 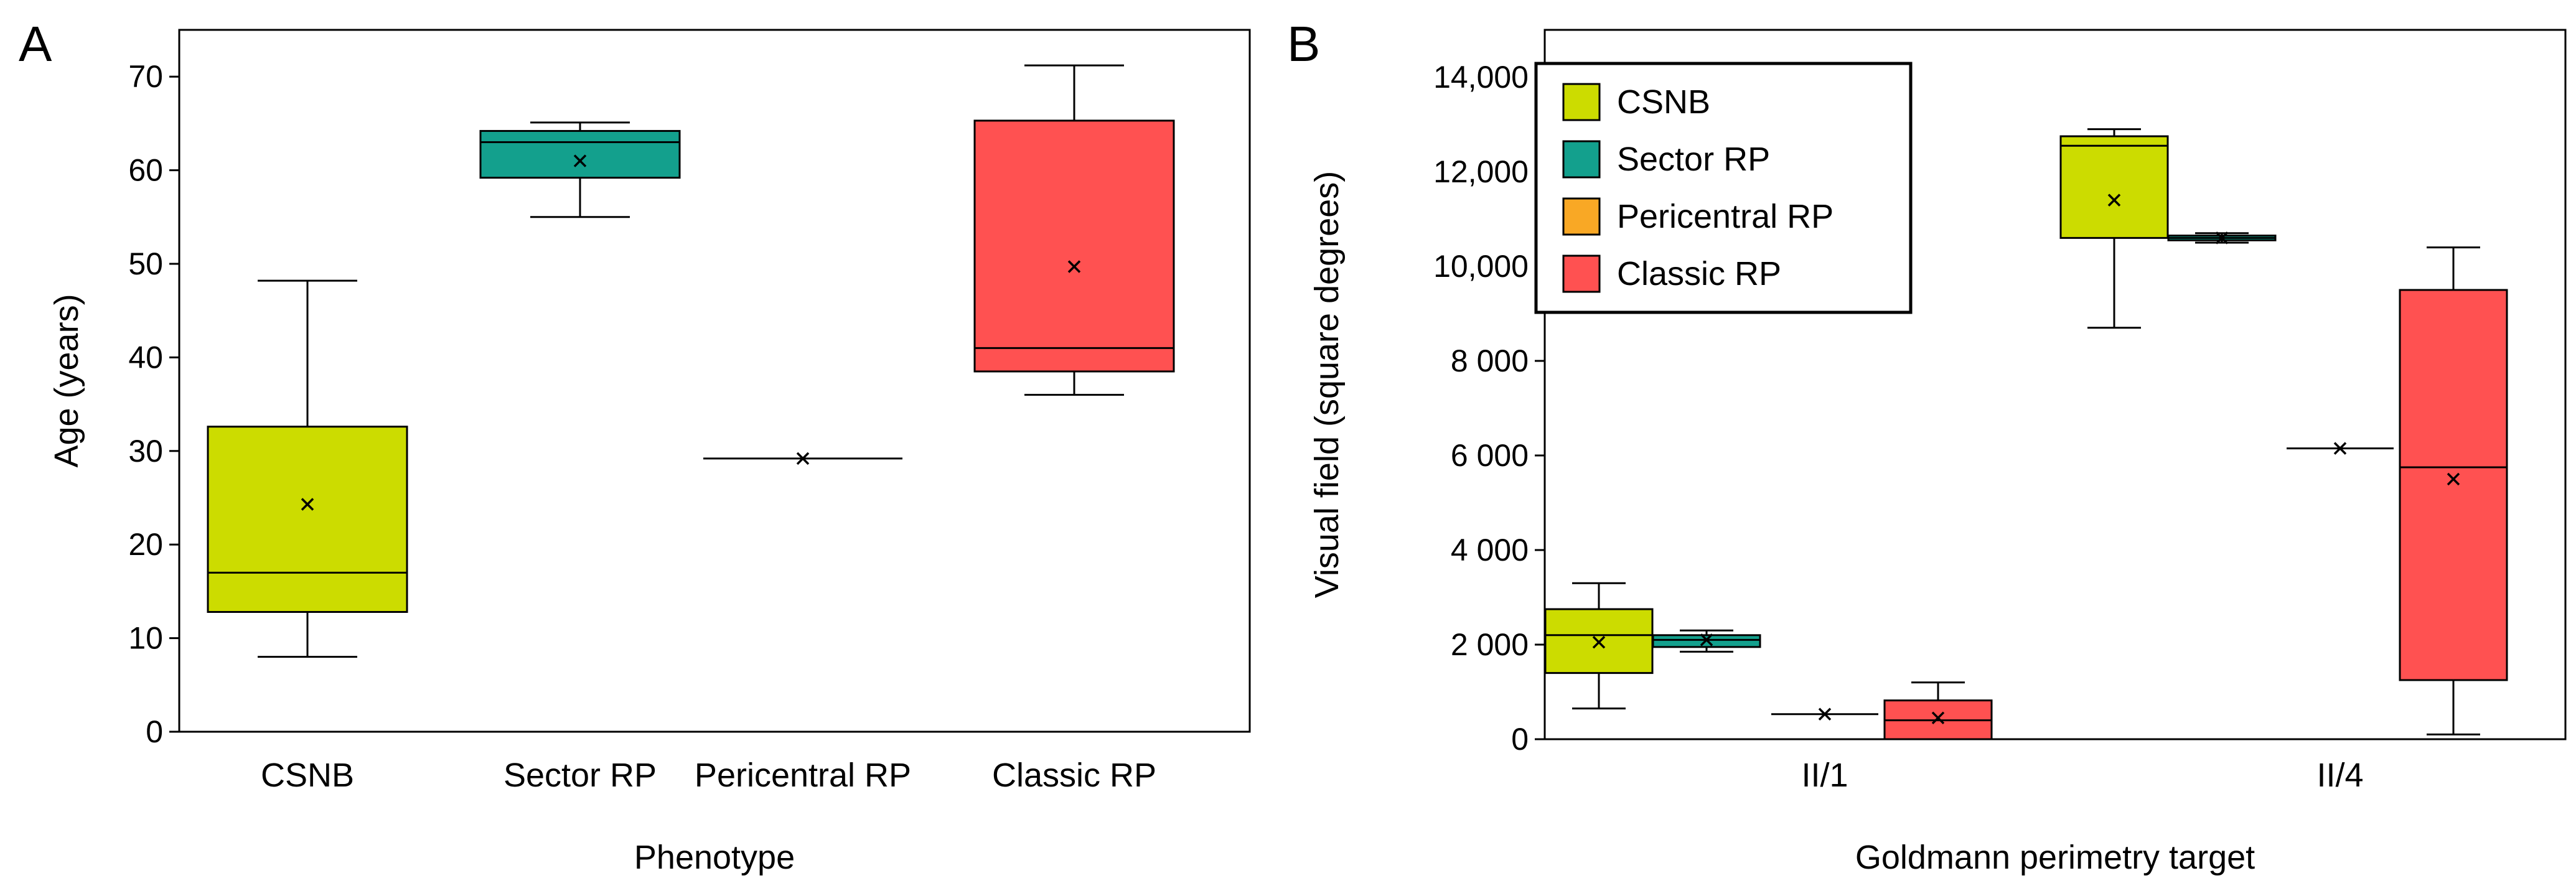 What do you see at coordinates (714, 857) in the screenshot?
I see `panel-a-x-axis-title: Phenotype` at bounding box center [714, 857].